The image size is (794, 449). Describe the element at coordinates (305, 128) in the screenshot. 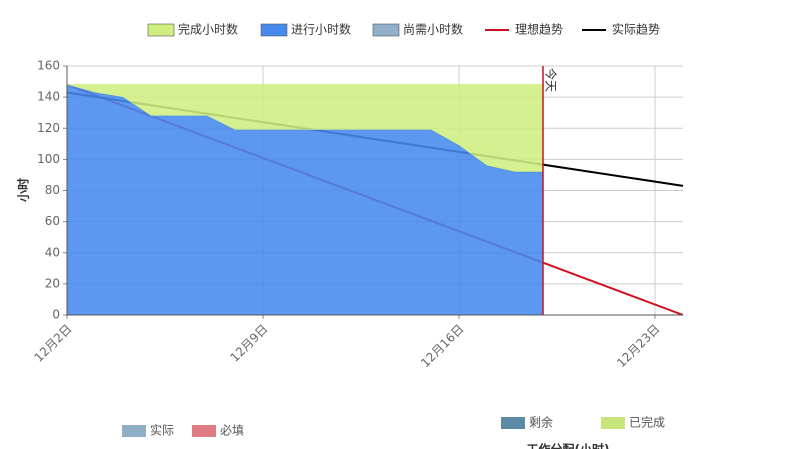

I see `area-fill` at that location.